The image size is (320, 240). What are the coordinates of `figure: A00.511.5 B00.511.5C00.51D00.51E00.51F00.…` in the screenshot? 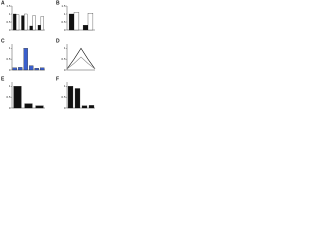 It's located at (48, 55).